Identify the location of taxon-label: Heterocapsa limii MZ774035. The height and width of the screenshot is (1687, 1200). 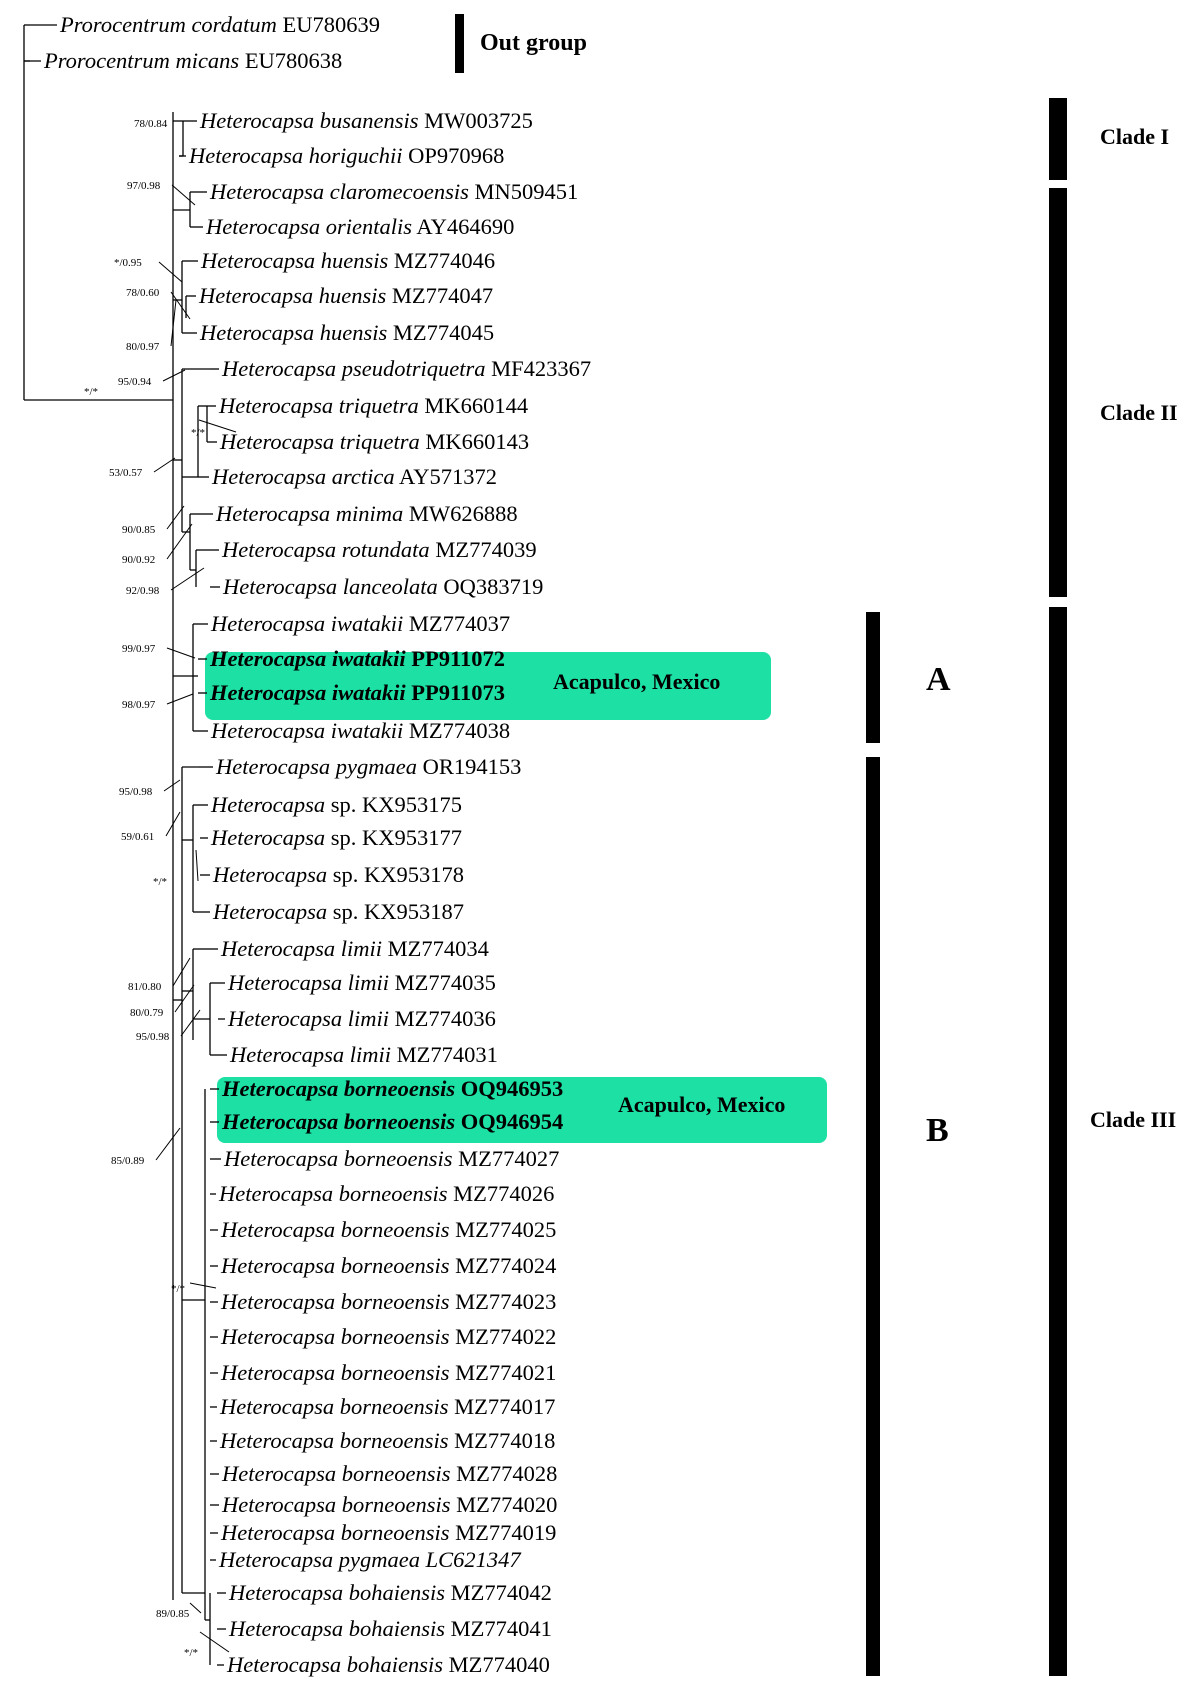
(361, 982).